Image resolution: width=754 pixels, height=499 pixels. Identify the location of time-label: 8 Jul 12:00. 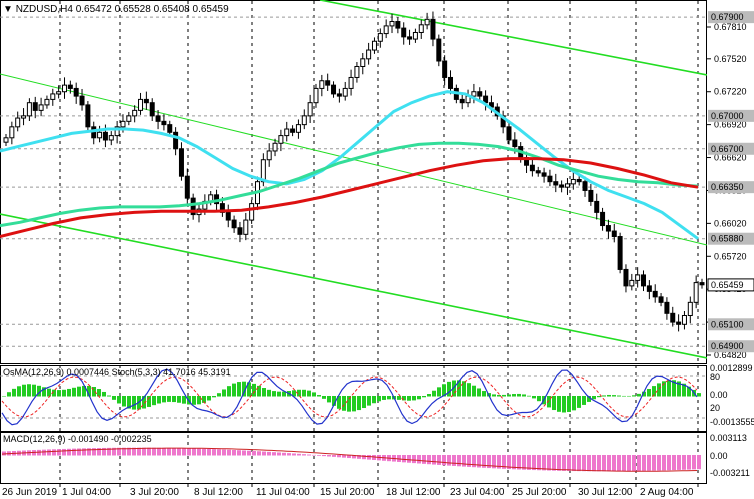
(218, 492).